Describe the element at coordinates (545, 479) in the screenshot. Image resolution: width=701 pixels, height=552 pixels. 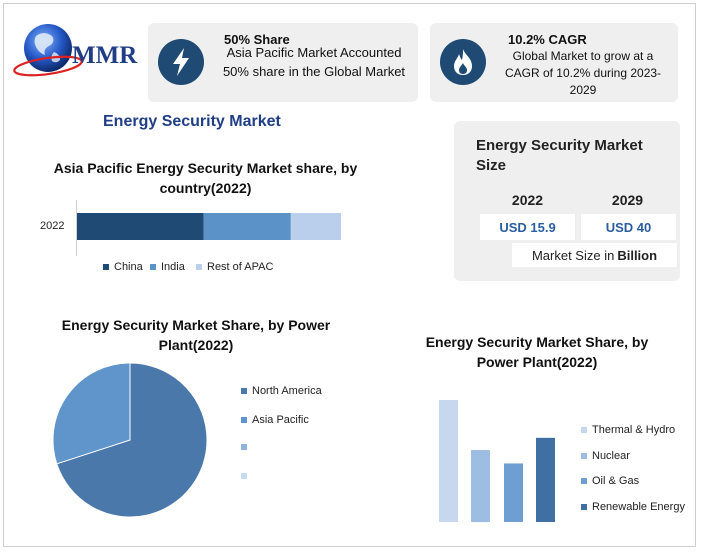
I see `bar-renewable-energy` at that location.